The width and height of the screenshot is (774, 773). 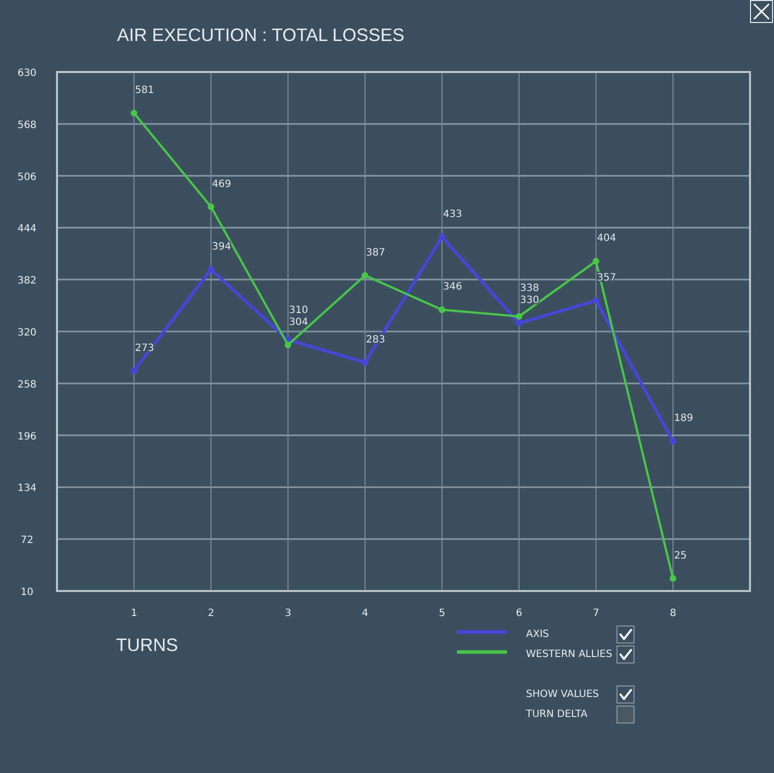 I want to click on y-tick-label: 568, so click(x=27, y=125).